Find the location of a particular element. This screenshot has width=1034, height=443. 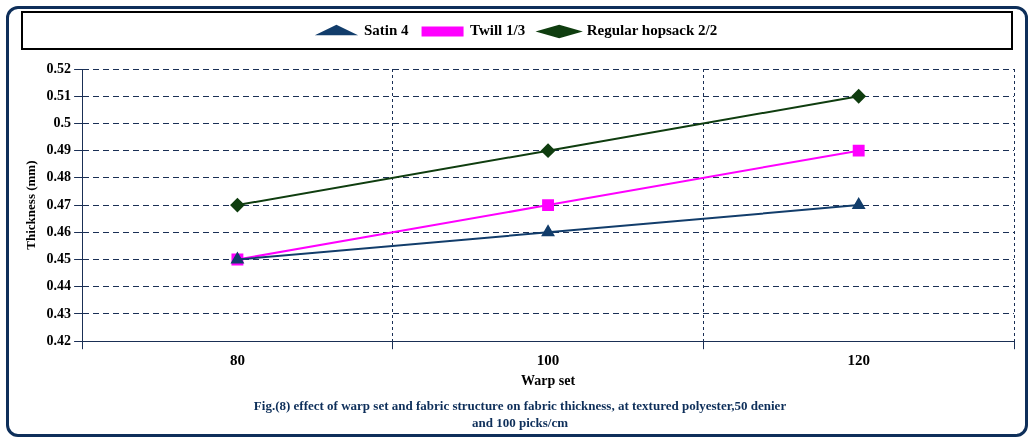

y-tick-label: 0.42 is located at coordinates (59, 340).